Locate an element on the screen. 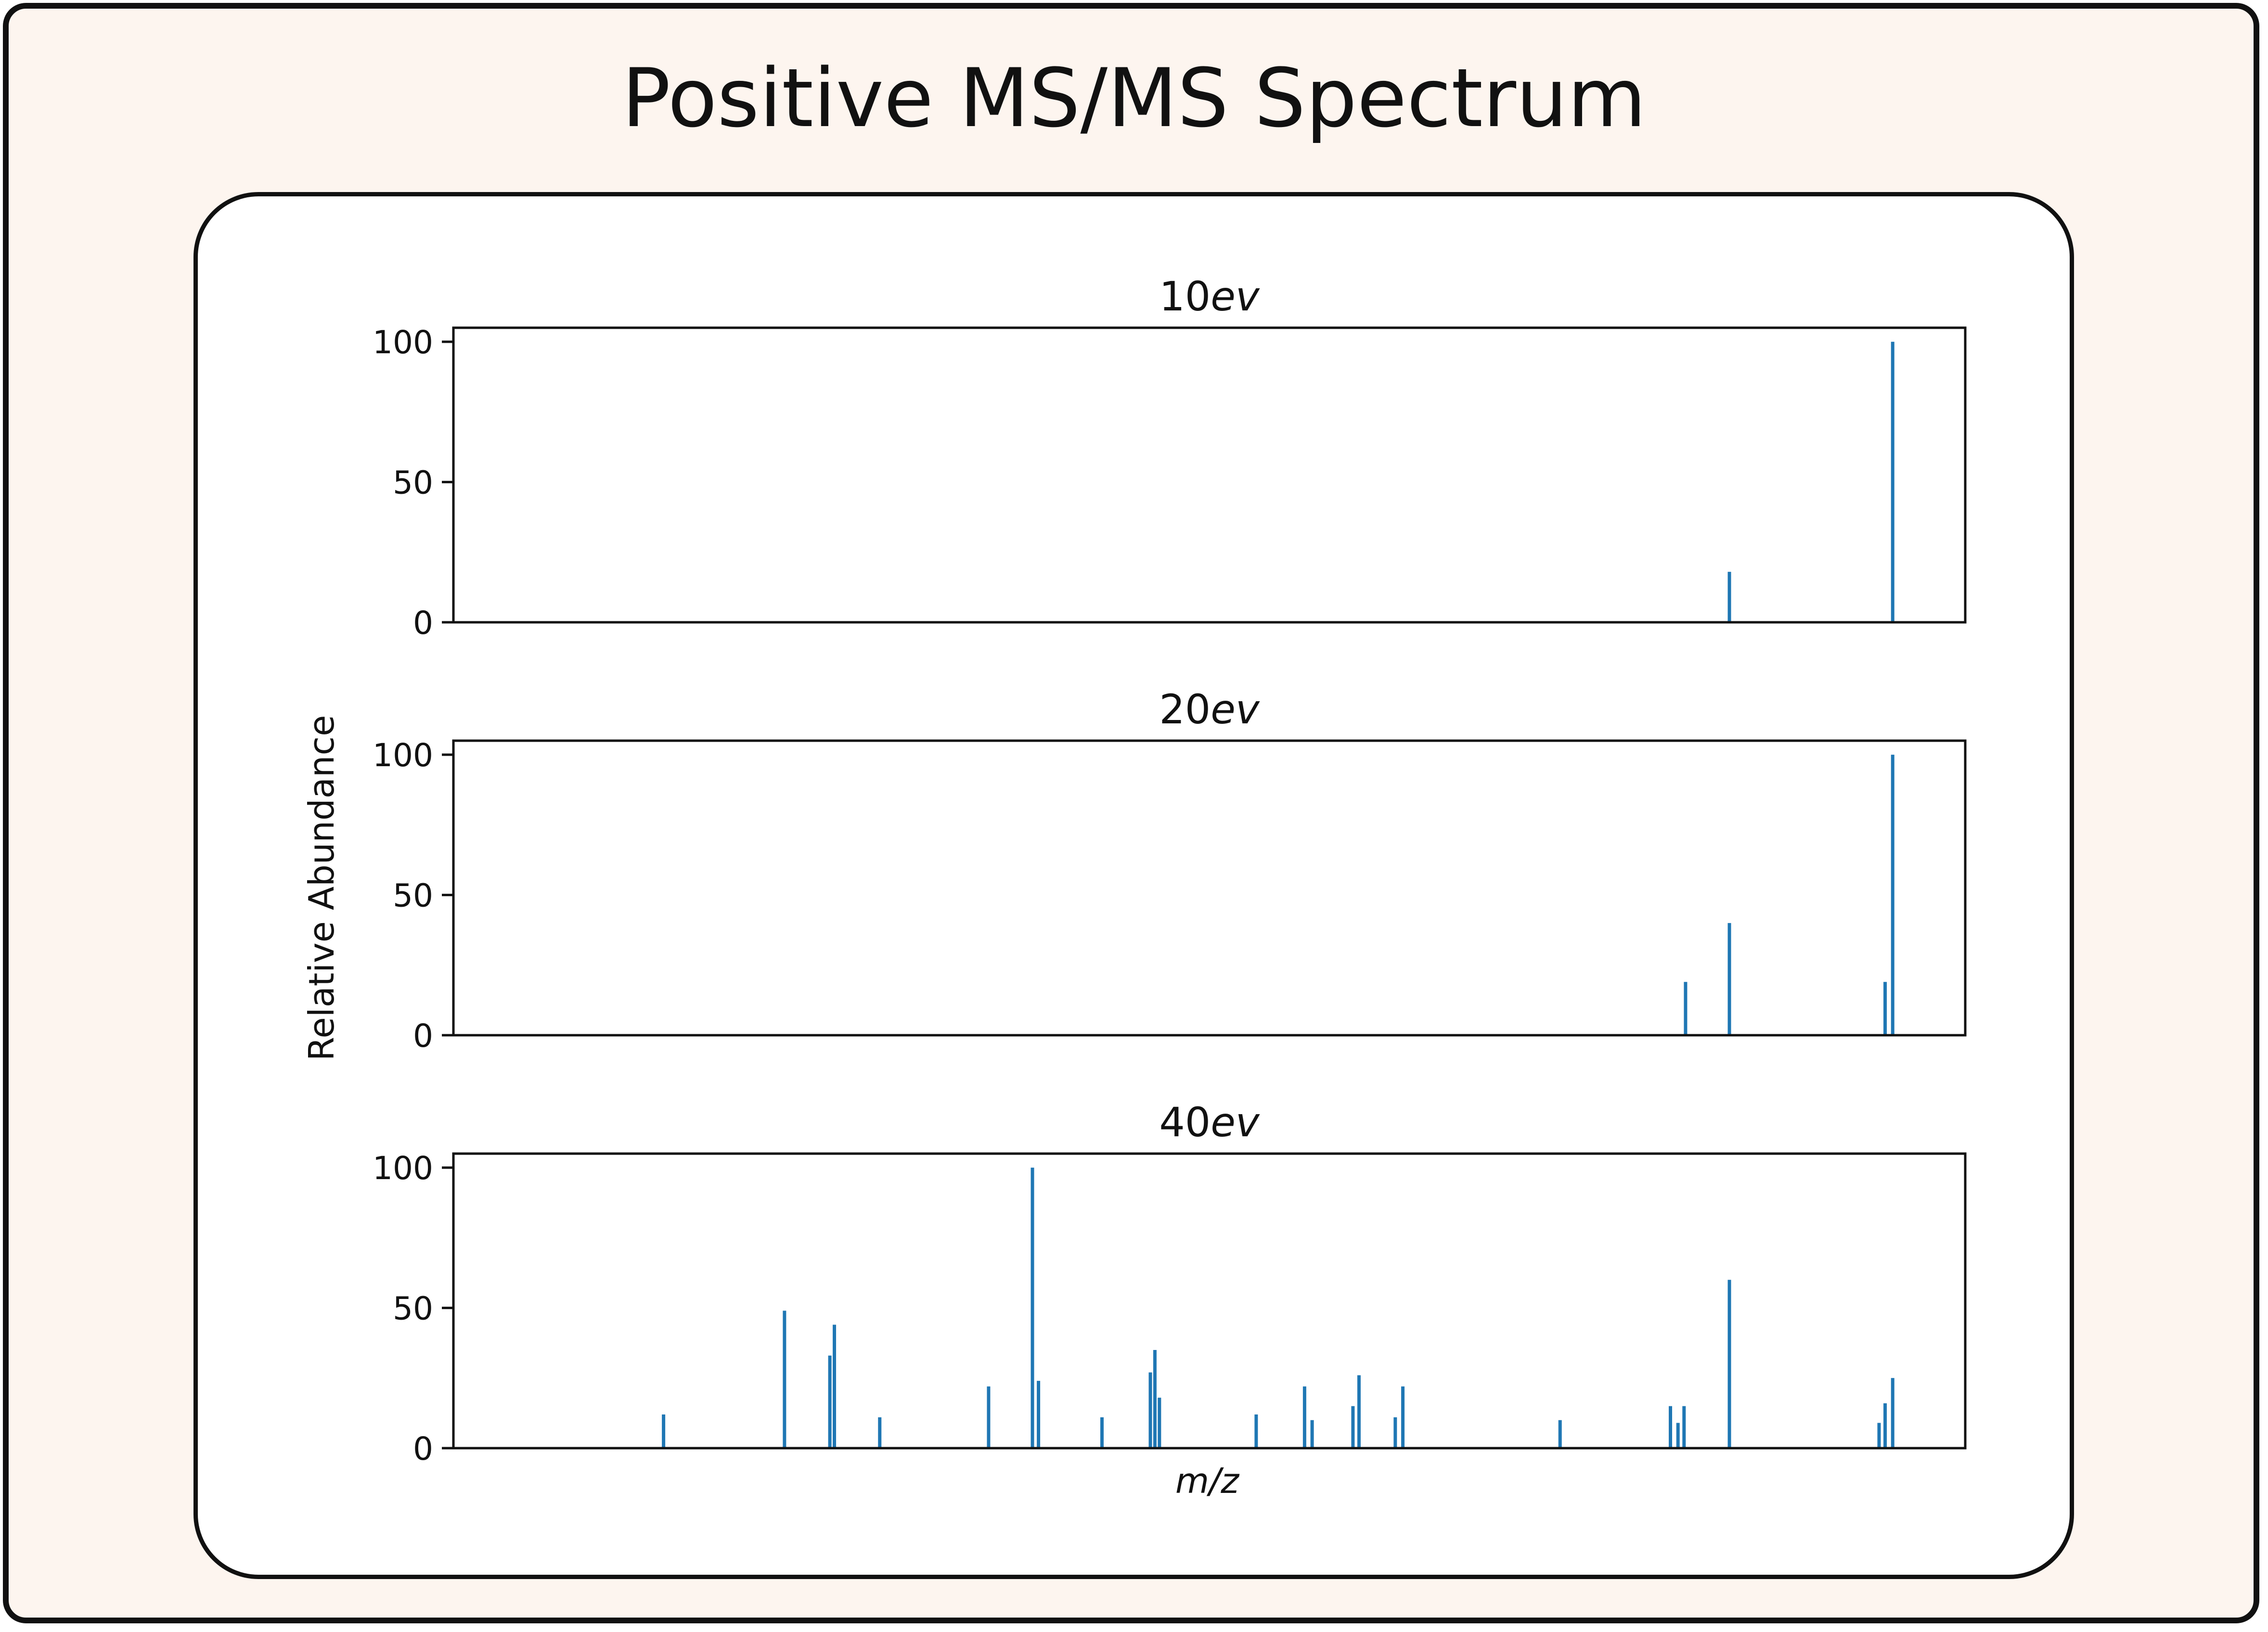  panel-title: 10ev is located at coordinates (1209, 296).